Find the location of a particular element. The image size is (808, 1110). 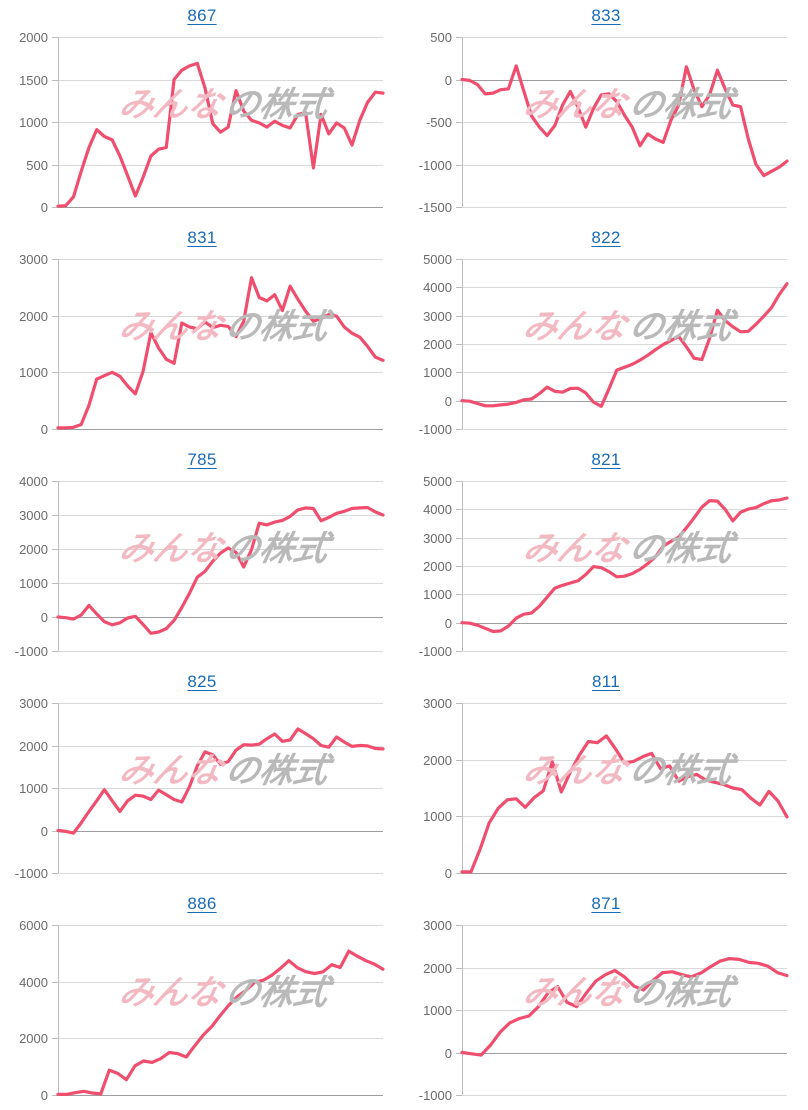

line-chart-svg: 0 2000 4000 6000 is located at coordinates (202, 1010).